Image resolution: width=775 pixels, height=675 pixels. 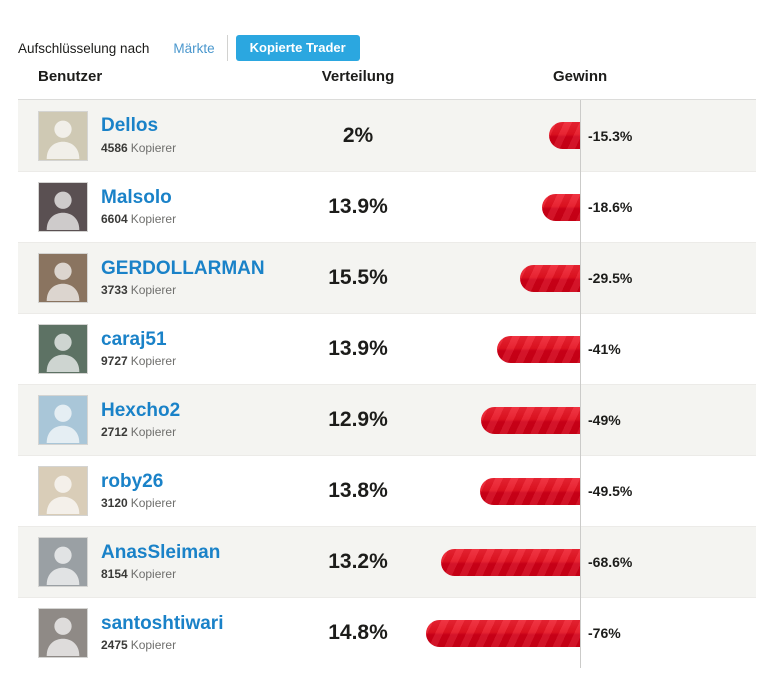 I want to click on user-text: Hexcho2 2712 Kopierer, so click(x=141, y=419).